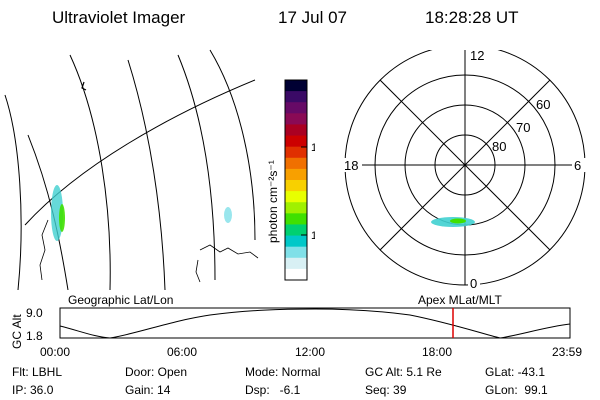  I want to click on colorbar-tick-10: 10, so click(313, 236).